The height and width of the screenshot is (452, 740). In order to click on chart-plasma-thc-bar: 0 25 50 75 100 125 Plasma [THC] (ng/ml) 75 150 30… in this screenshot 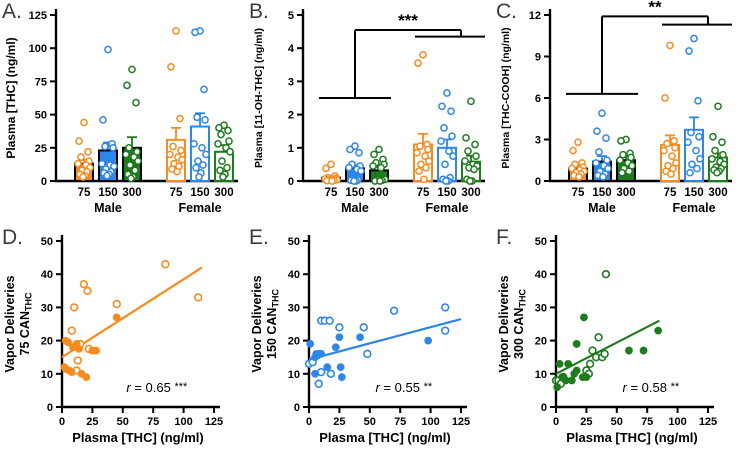, I will do `click(121, 112)`.